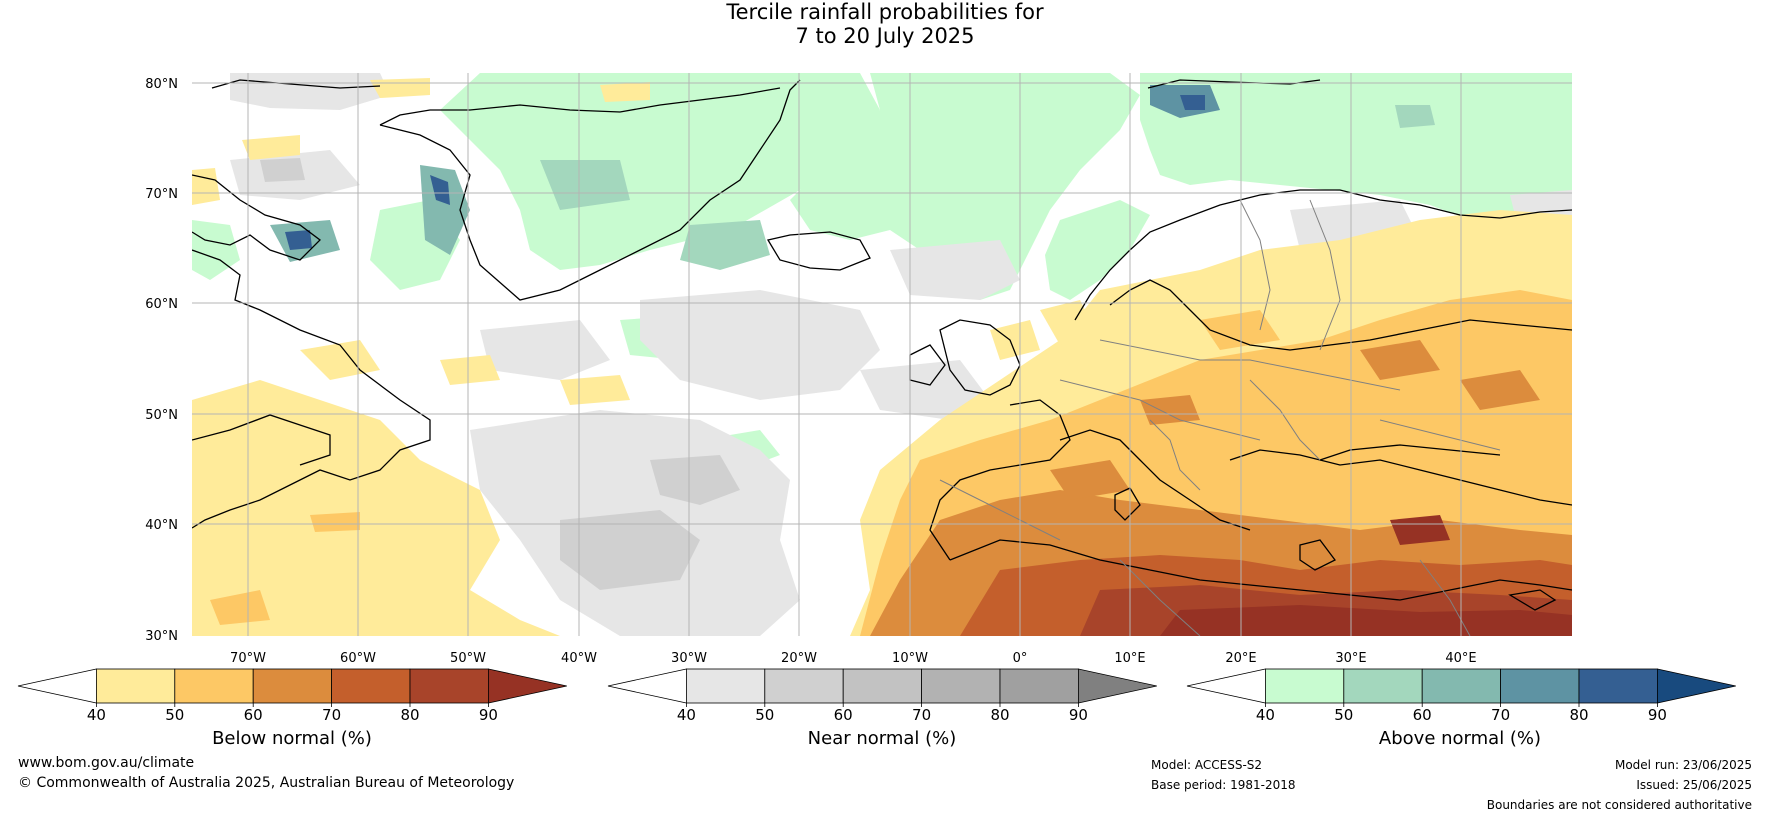  What do you see at coordinates (999, 715) in the screenshot?
I see `near-colorbar-tick-label: 80` at bounding box center [999, 715].